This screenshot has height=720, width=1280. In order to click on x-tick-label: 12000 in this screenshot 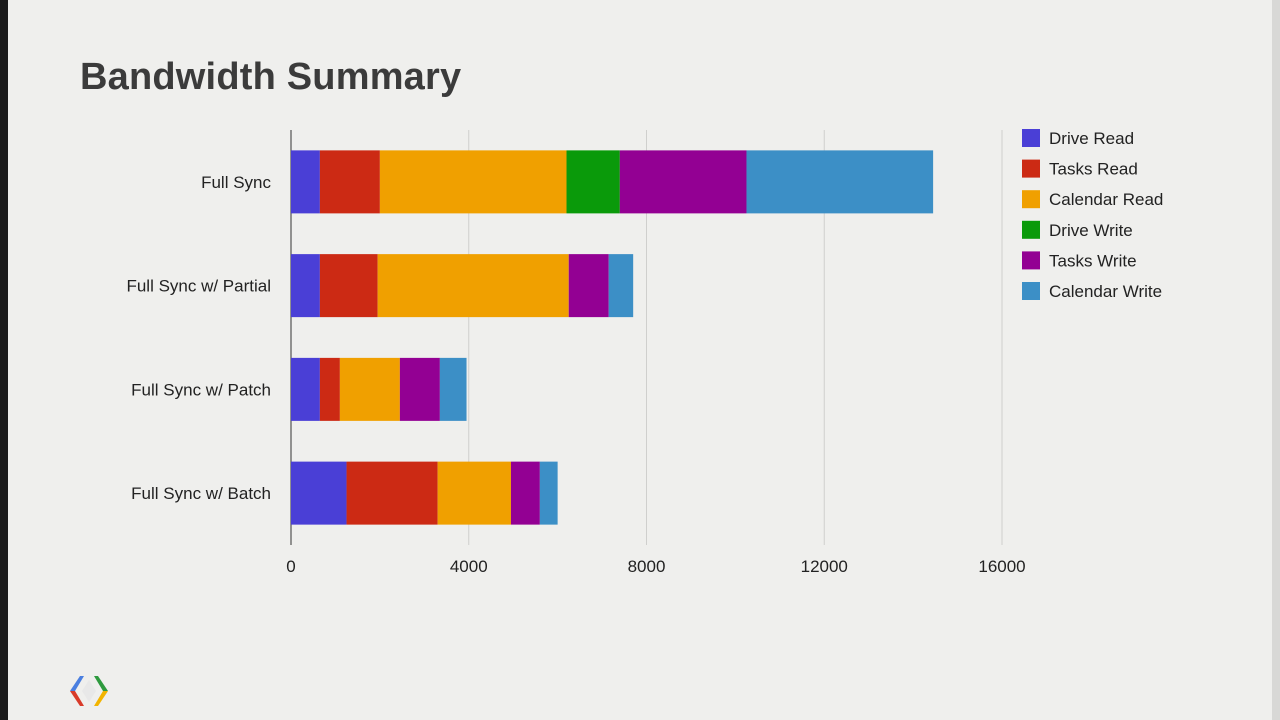, I will do `click(824, 566)`.